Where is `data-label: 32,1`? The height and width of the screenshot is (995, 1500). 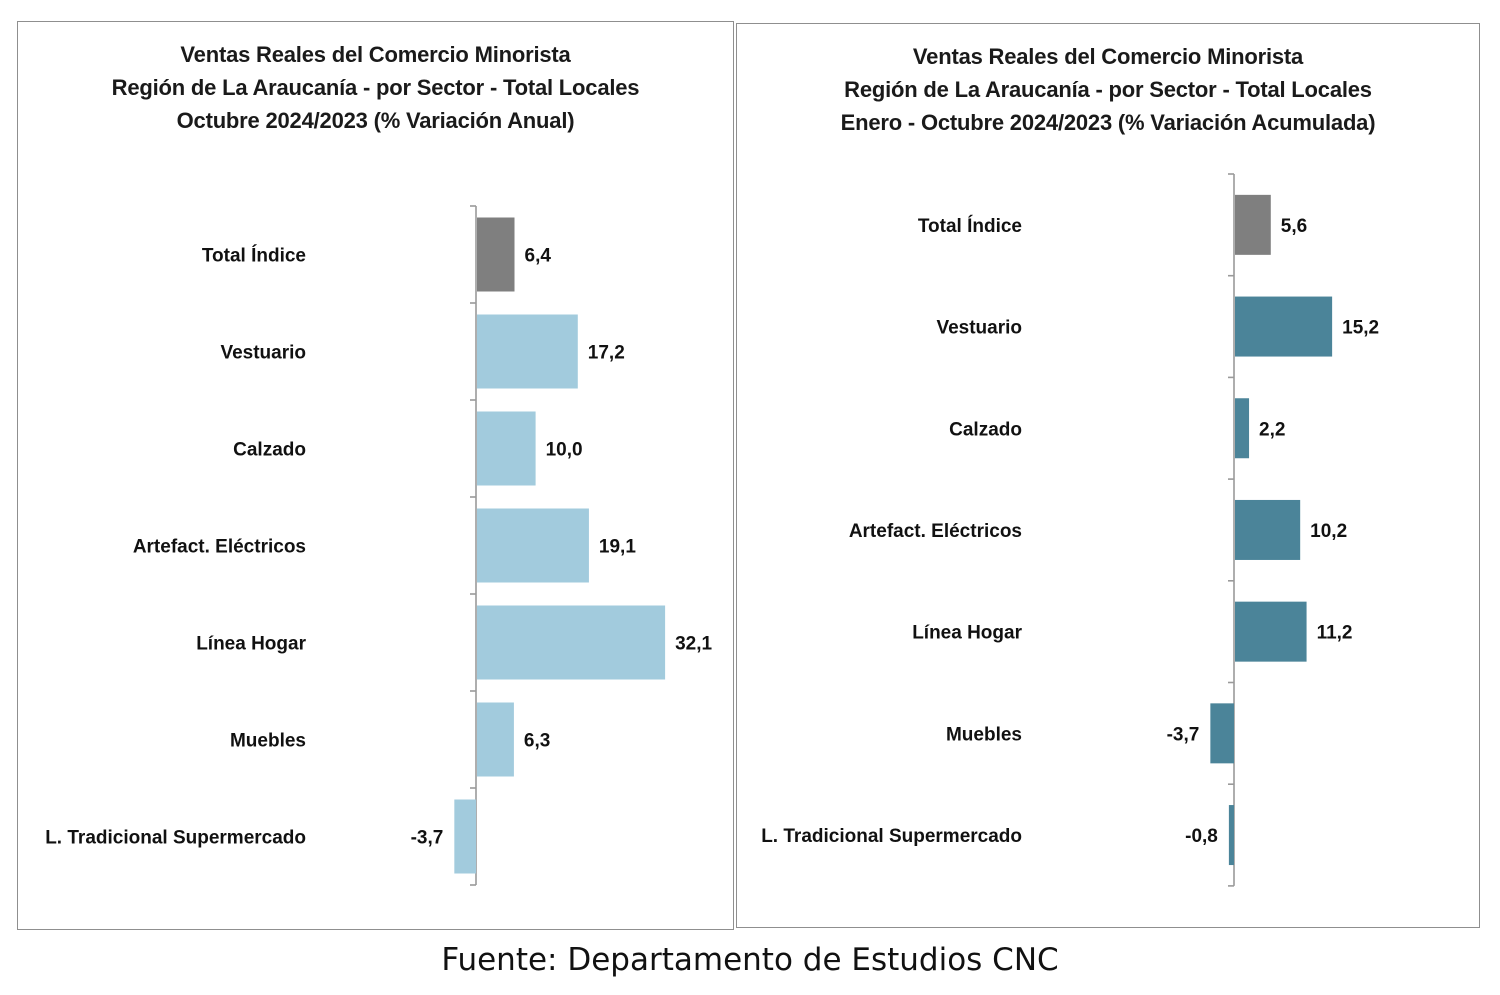
data-label: 32,1 is located at coordinates (693, 644).